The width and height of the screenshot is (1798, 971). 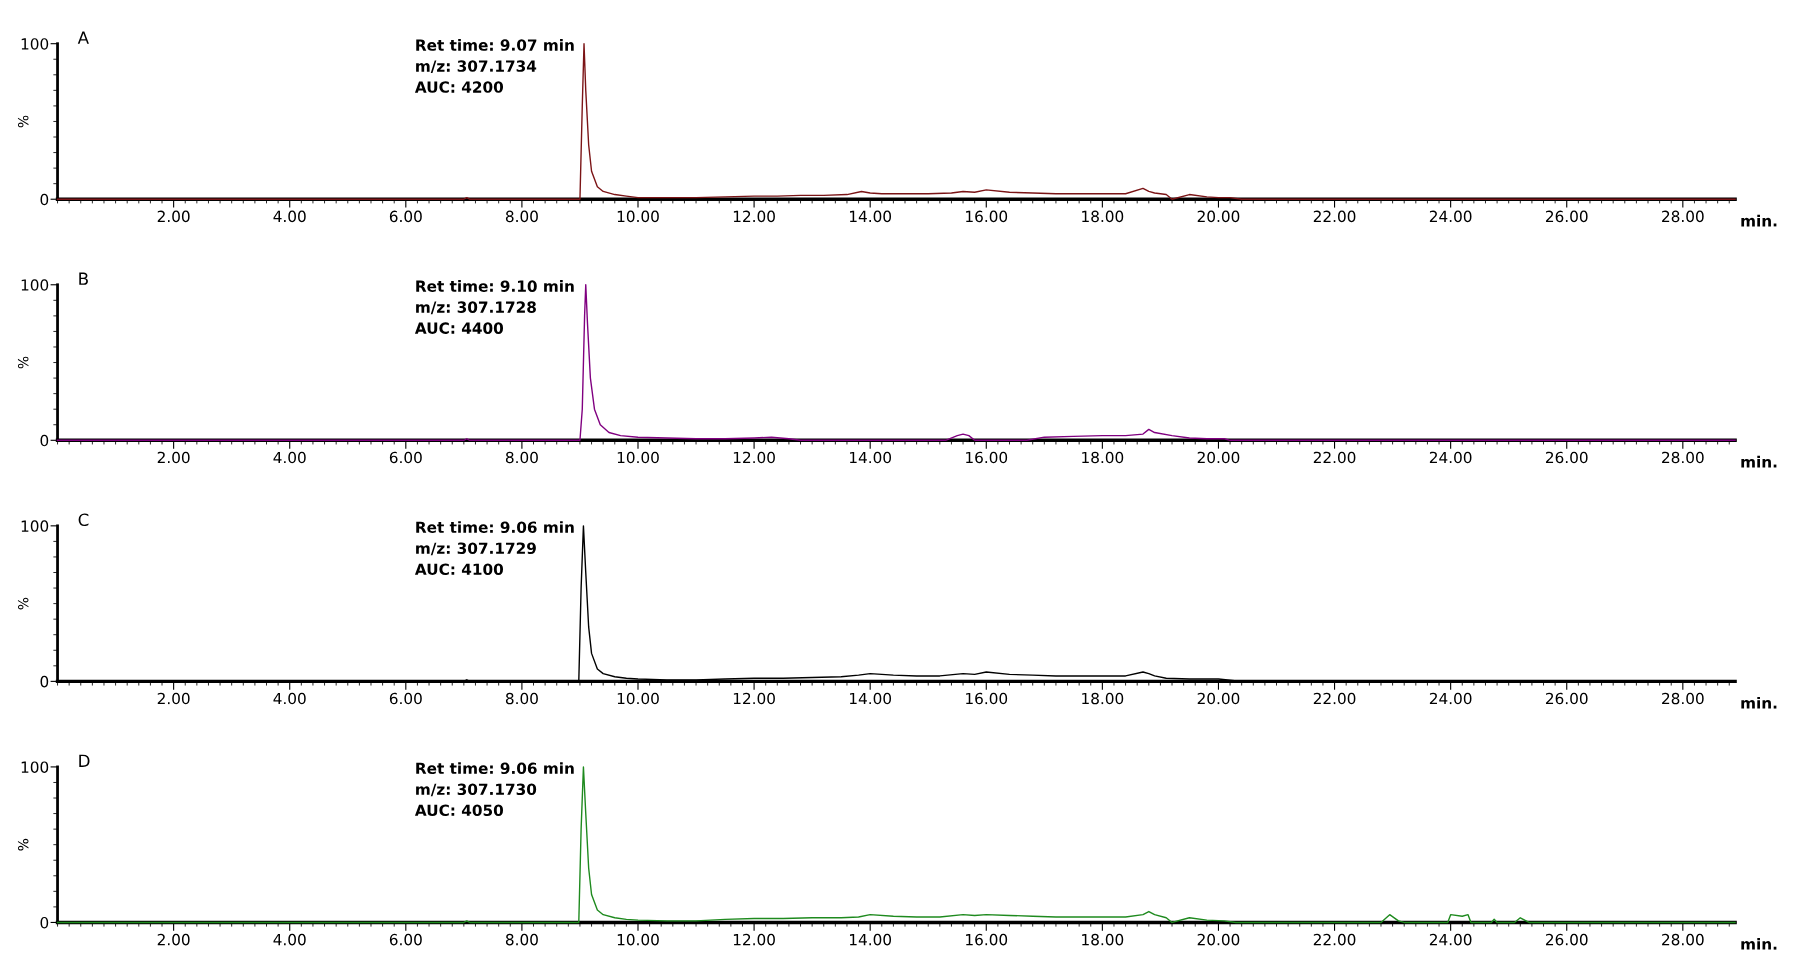 What do you see at coordinates (83, 278) in the screenshot?
I see `chart-title: B` at bounding box center [83, 278].